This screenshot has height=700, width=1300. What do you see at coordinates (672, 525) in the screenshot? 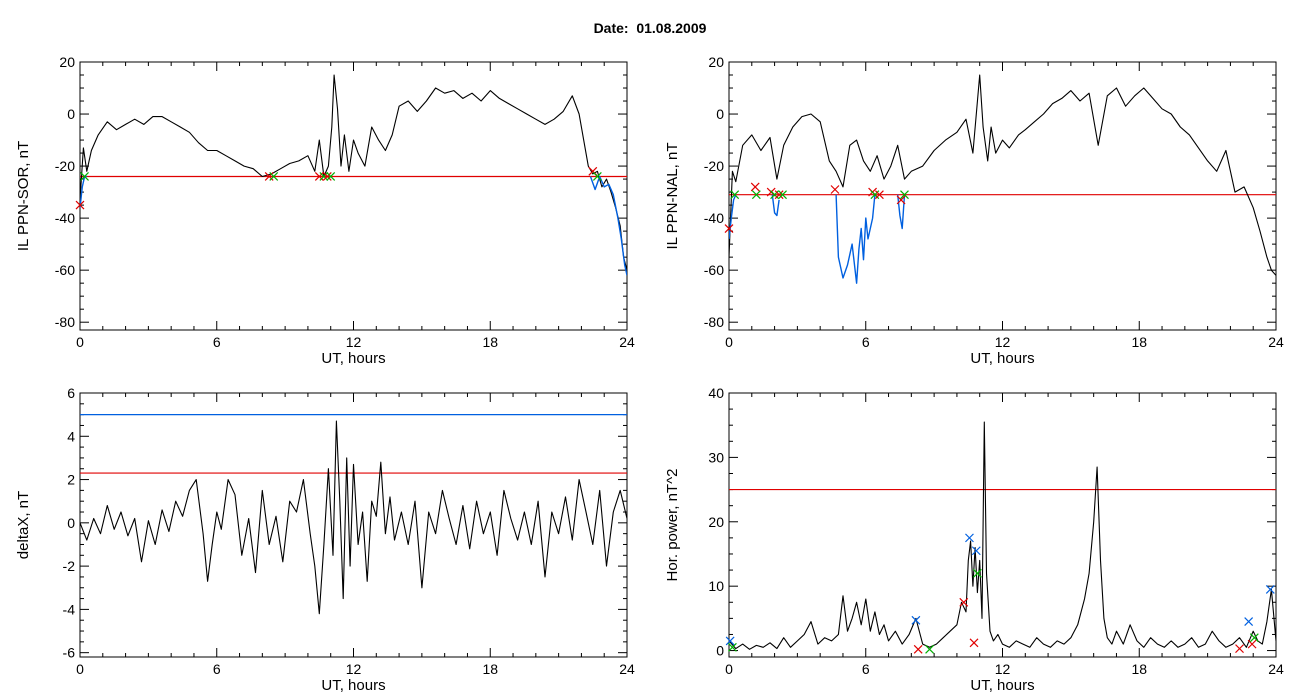
I see `y-axis-label: Hor. power, nT^2` at bounding box center [672, 525].